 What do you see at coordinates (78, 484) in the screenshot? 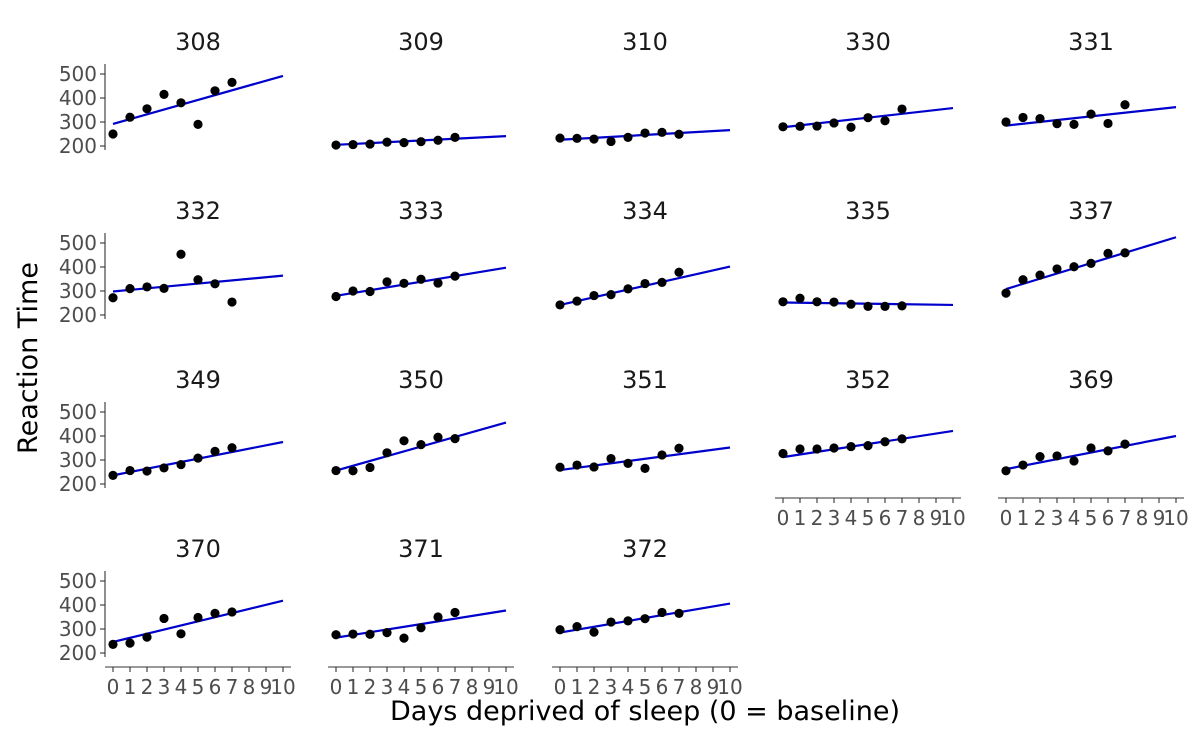
I see `y-tick-label: 200` at bounding box center [78, 484].